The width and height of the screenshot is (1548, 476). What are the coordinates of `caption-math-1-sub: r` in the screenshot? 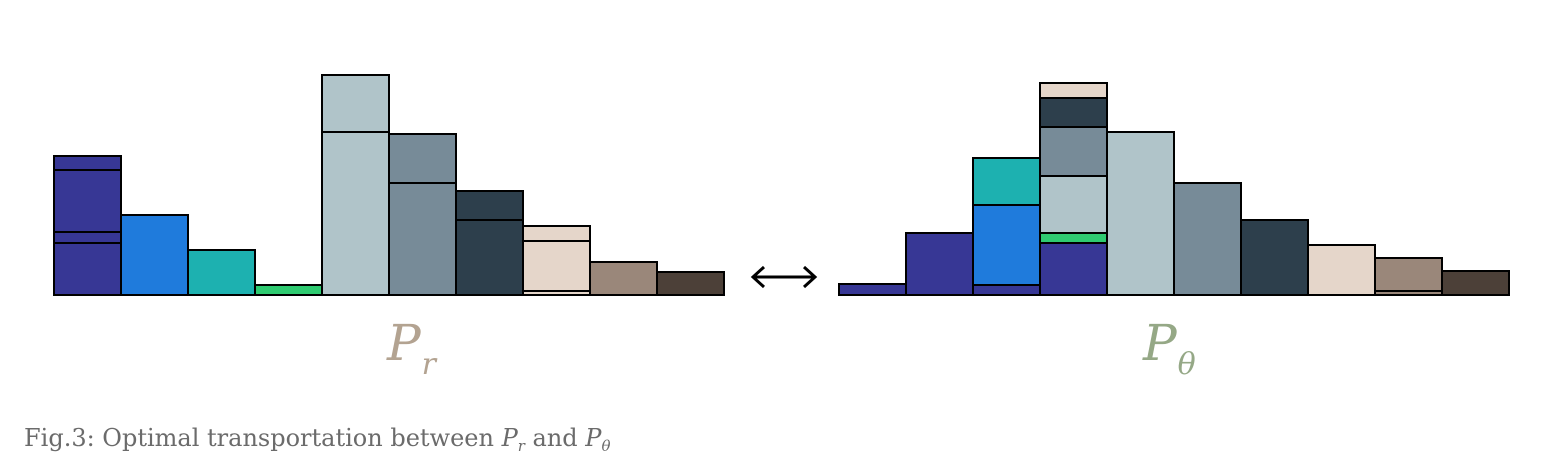 It's located at (521, 446).